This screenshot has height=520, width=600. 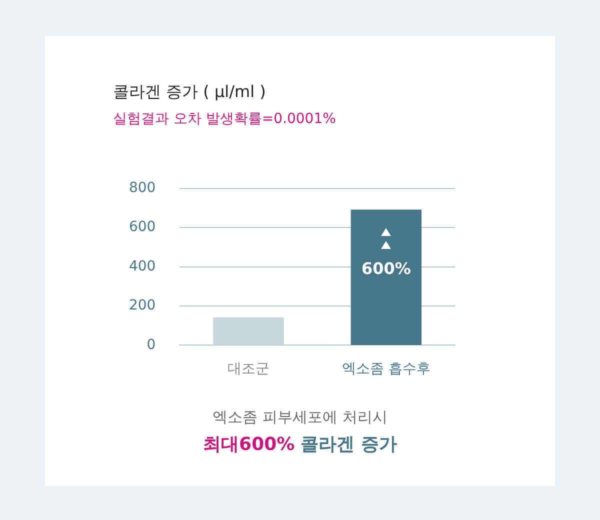 I want to click on y-tick-label: 800, so click(x=142, y=188).